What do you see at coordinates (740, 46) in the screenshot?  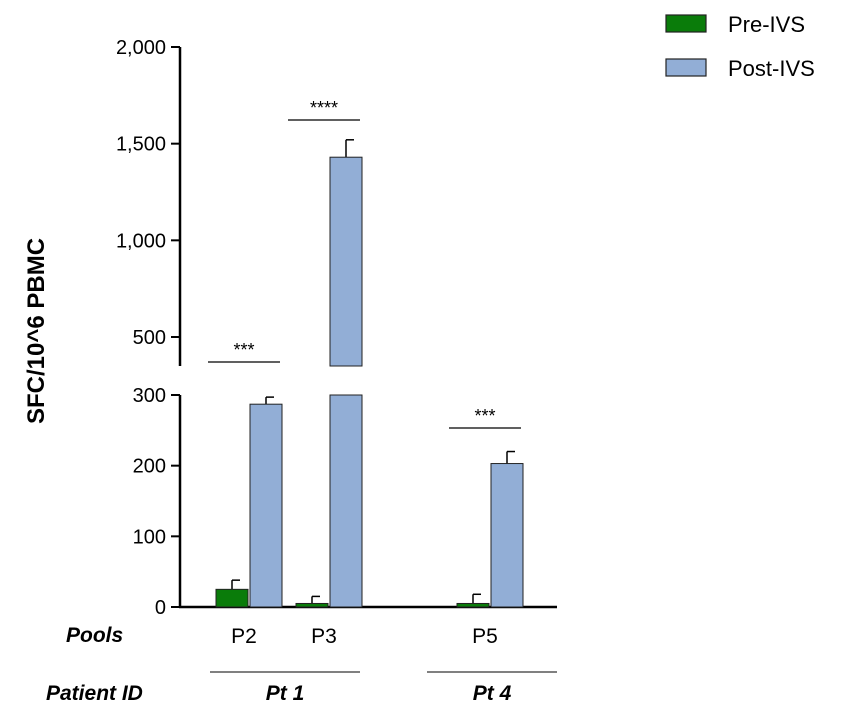 I see `legend: Pre-IVS Post-IVS` at bounding box center [740, 46].